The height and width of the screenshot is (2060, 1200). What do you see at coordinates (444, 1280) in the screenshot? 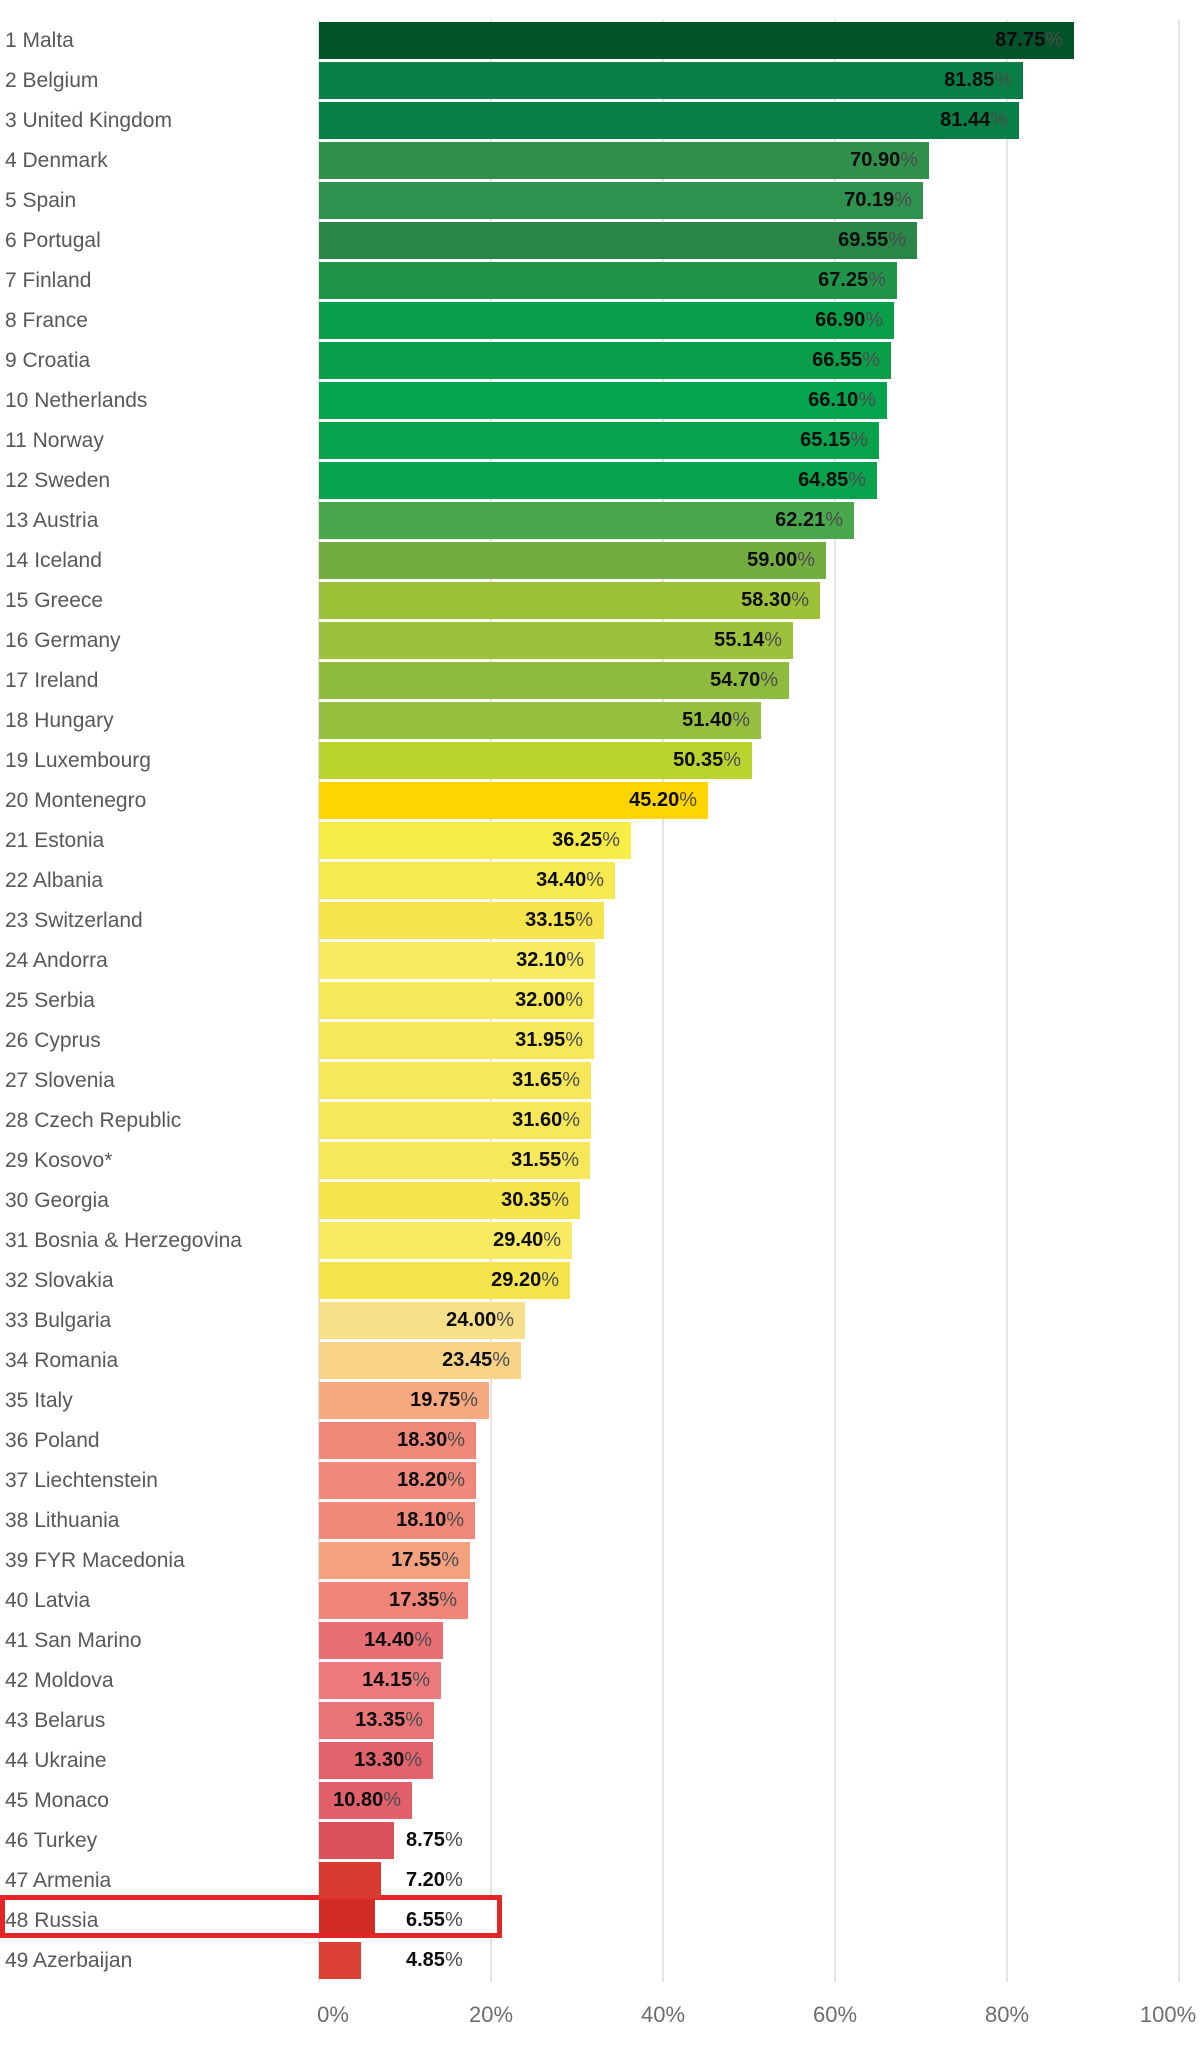
I see `bar-slovakia` at bounding box center [444, 1280].